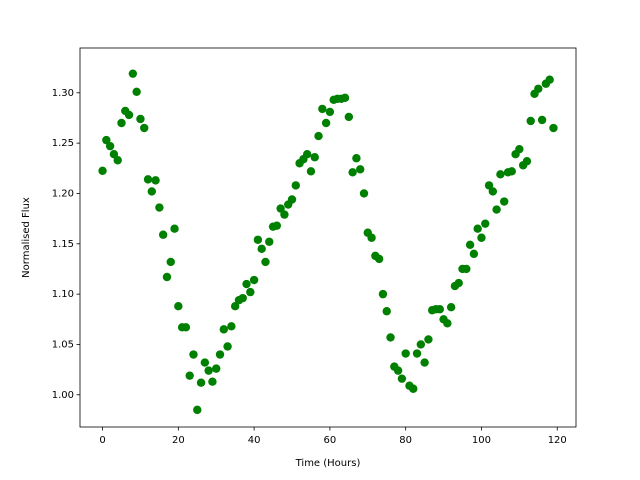 The image size is (640, 480). I want to click on x-tick-label: 60, so click(330, 440).